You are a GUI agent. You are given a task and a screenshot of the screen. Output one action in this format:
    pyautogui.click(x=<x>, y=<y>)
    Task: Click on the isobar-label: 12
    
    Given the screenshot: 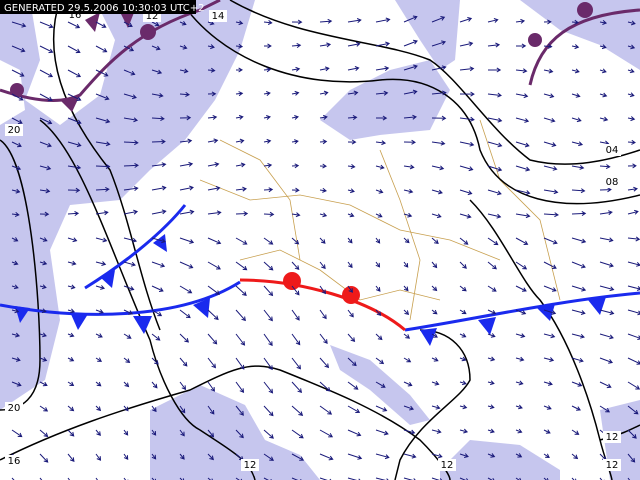 What is the action you would take?
    pyautogui.click(x=250, y=465)
    